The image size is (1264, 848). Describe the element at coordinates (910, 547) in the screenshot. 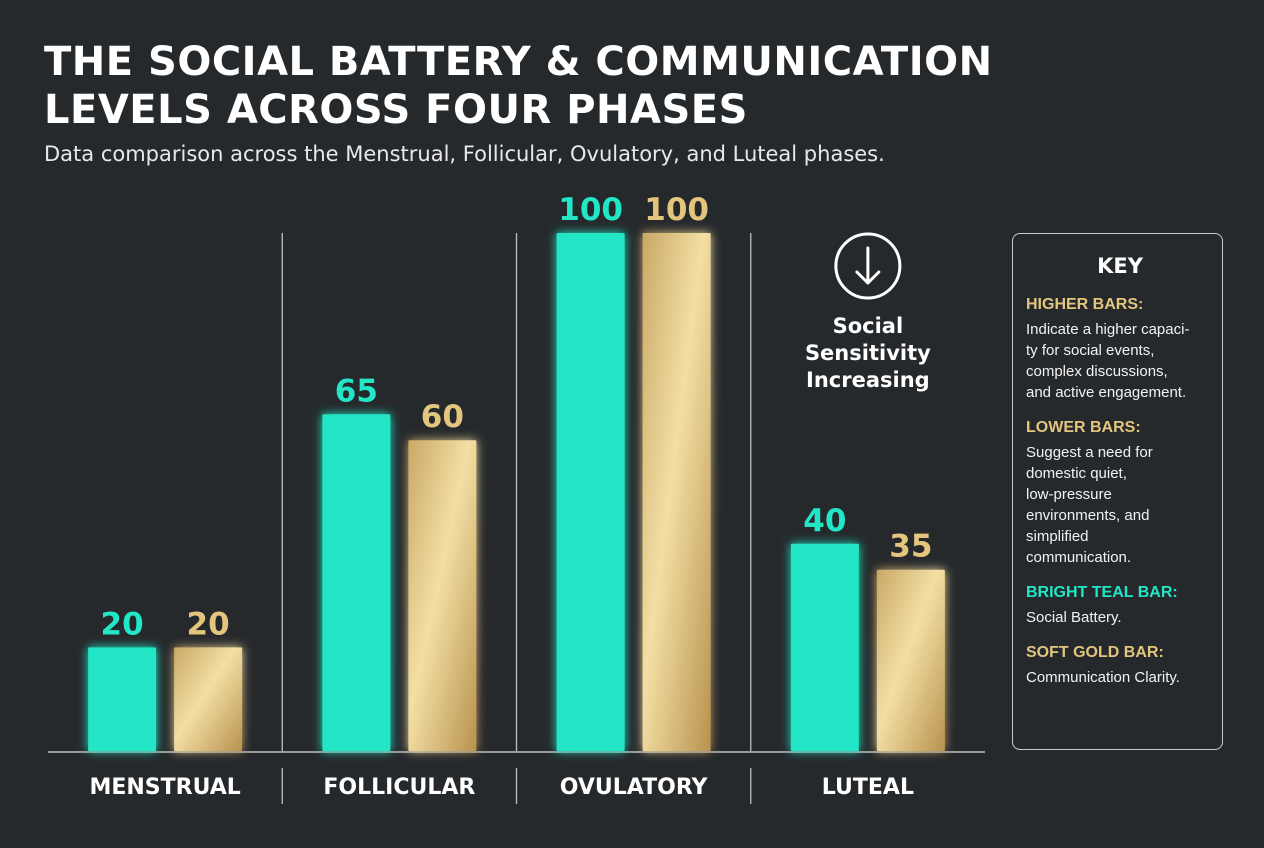

I see `value-label: 35` at that location.